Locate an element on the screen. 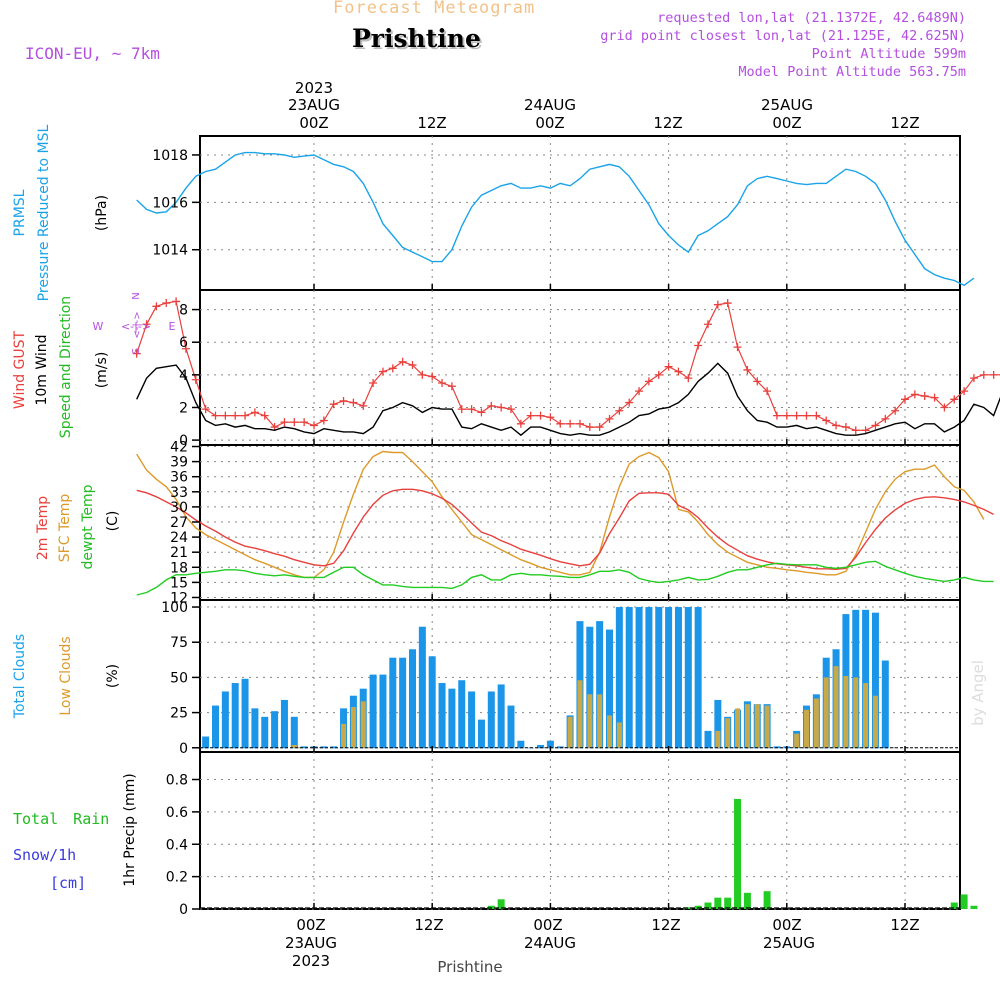 The width and height of the screenshot is (1000, 1000). chart-top-title: Forecast Meteogram is located at coordinates (434, 9).